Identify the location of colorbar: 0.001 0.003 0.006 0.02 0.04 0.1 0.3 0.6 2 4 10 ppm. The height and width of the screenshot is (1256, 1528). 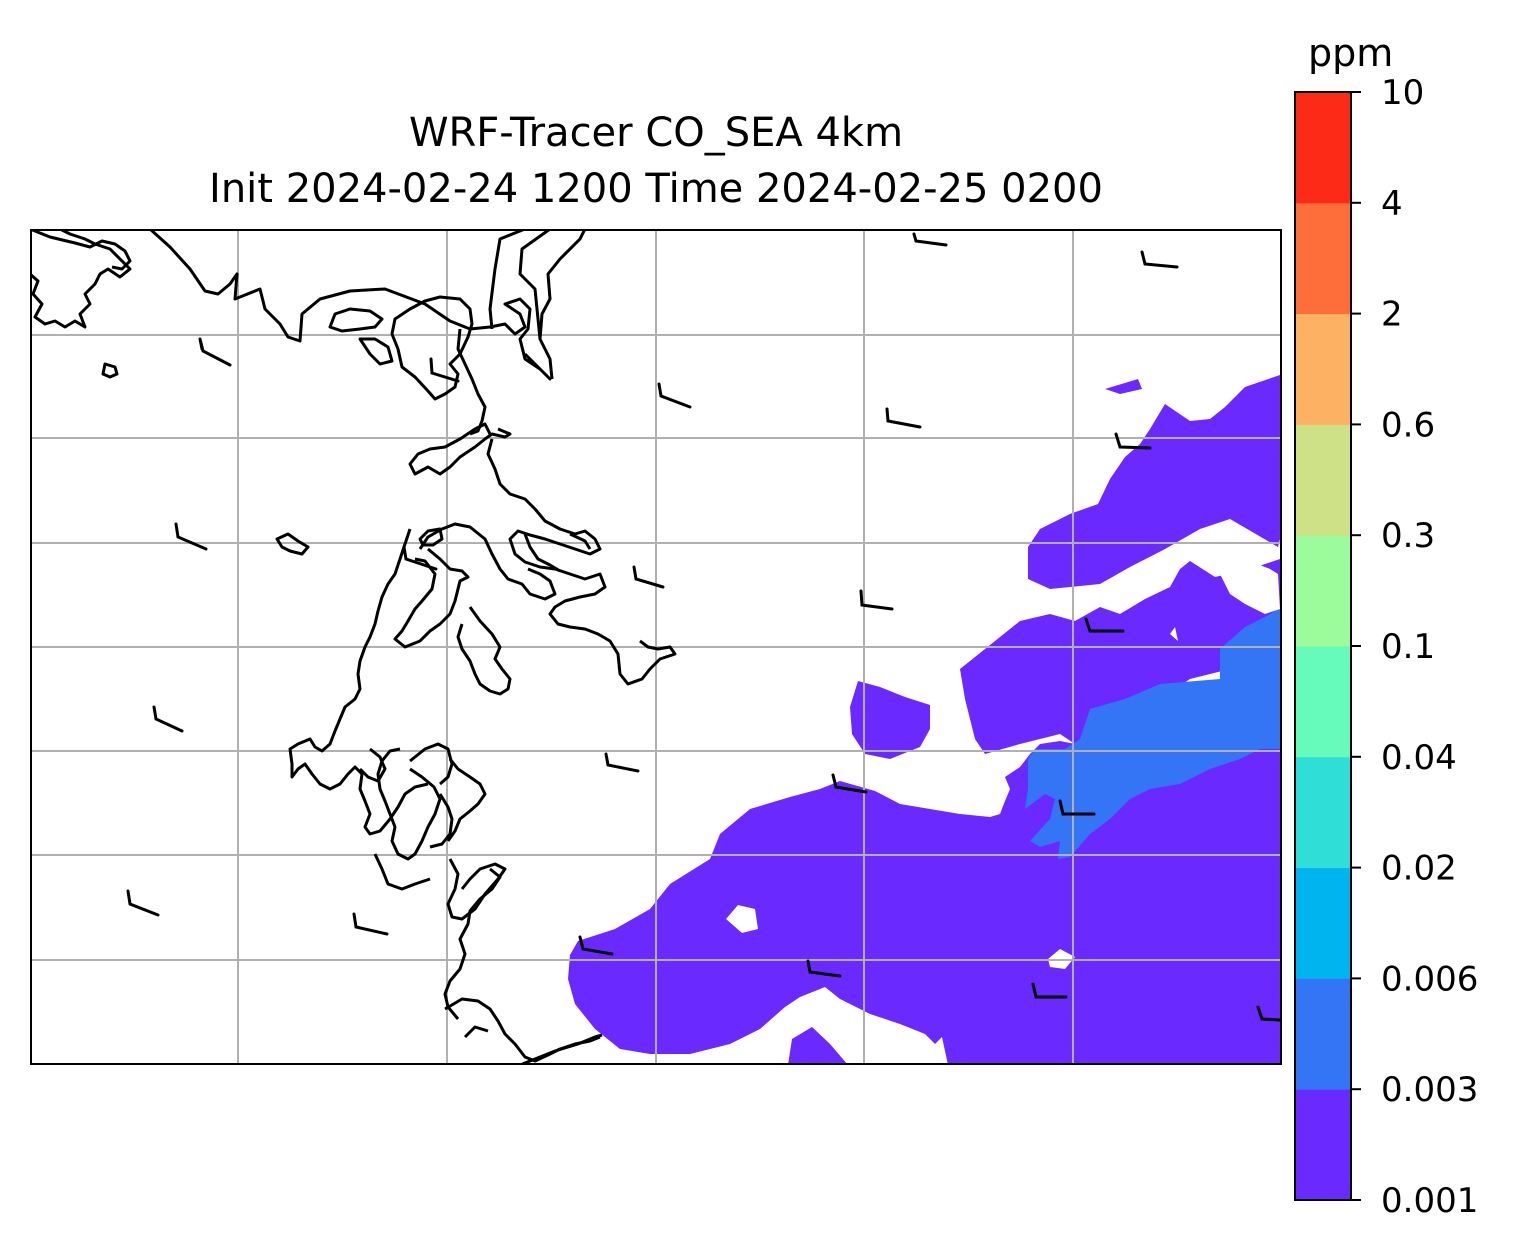
(1386, 626).